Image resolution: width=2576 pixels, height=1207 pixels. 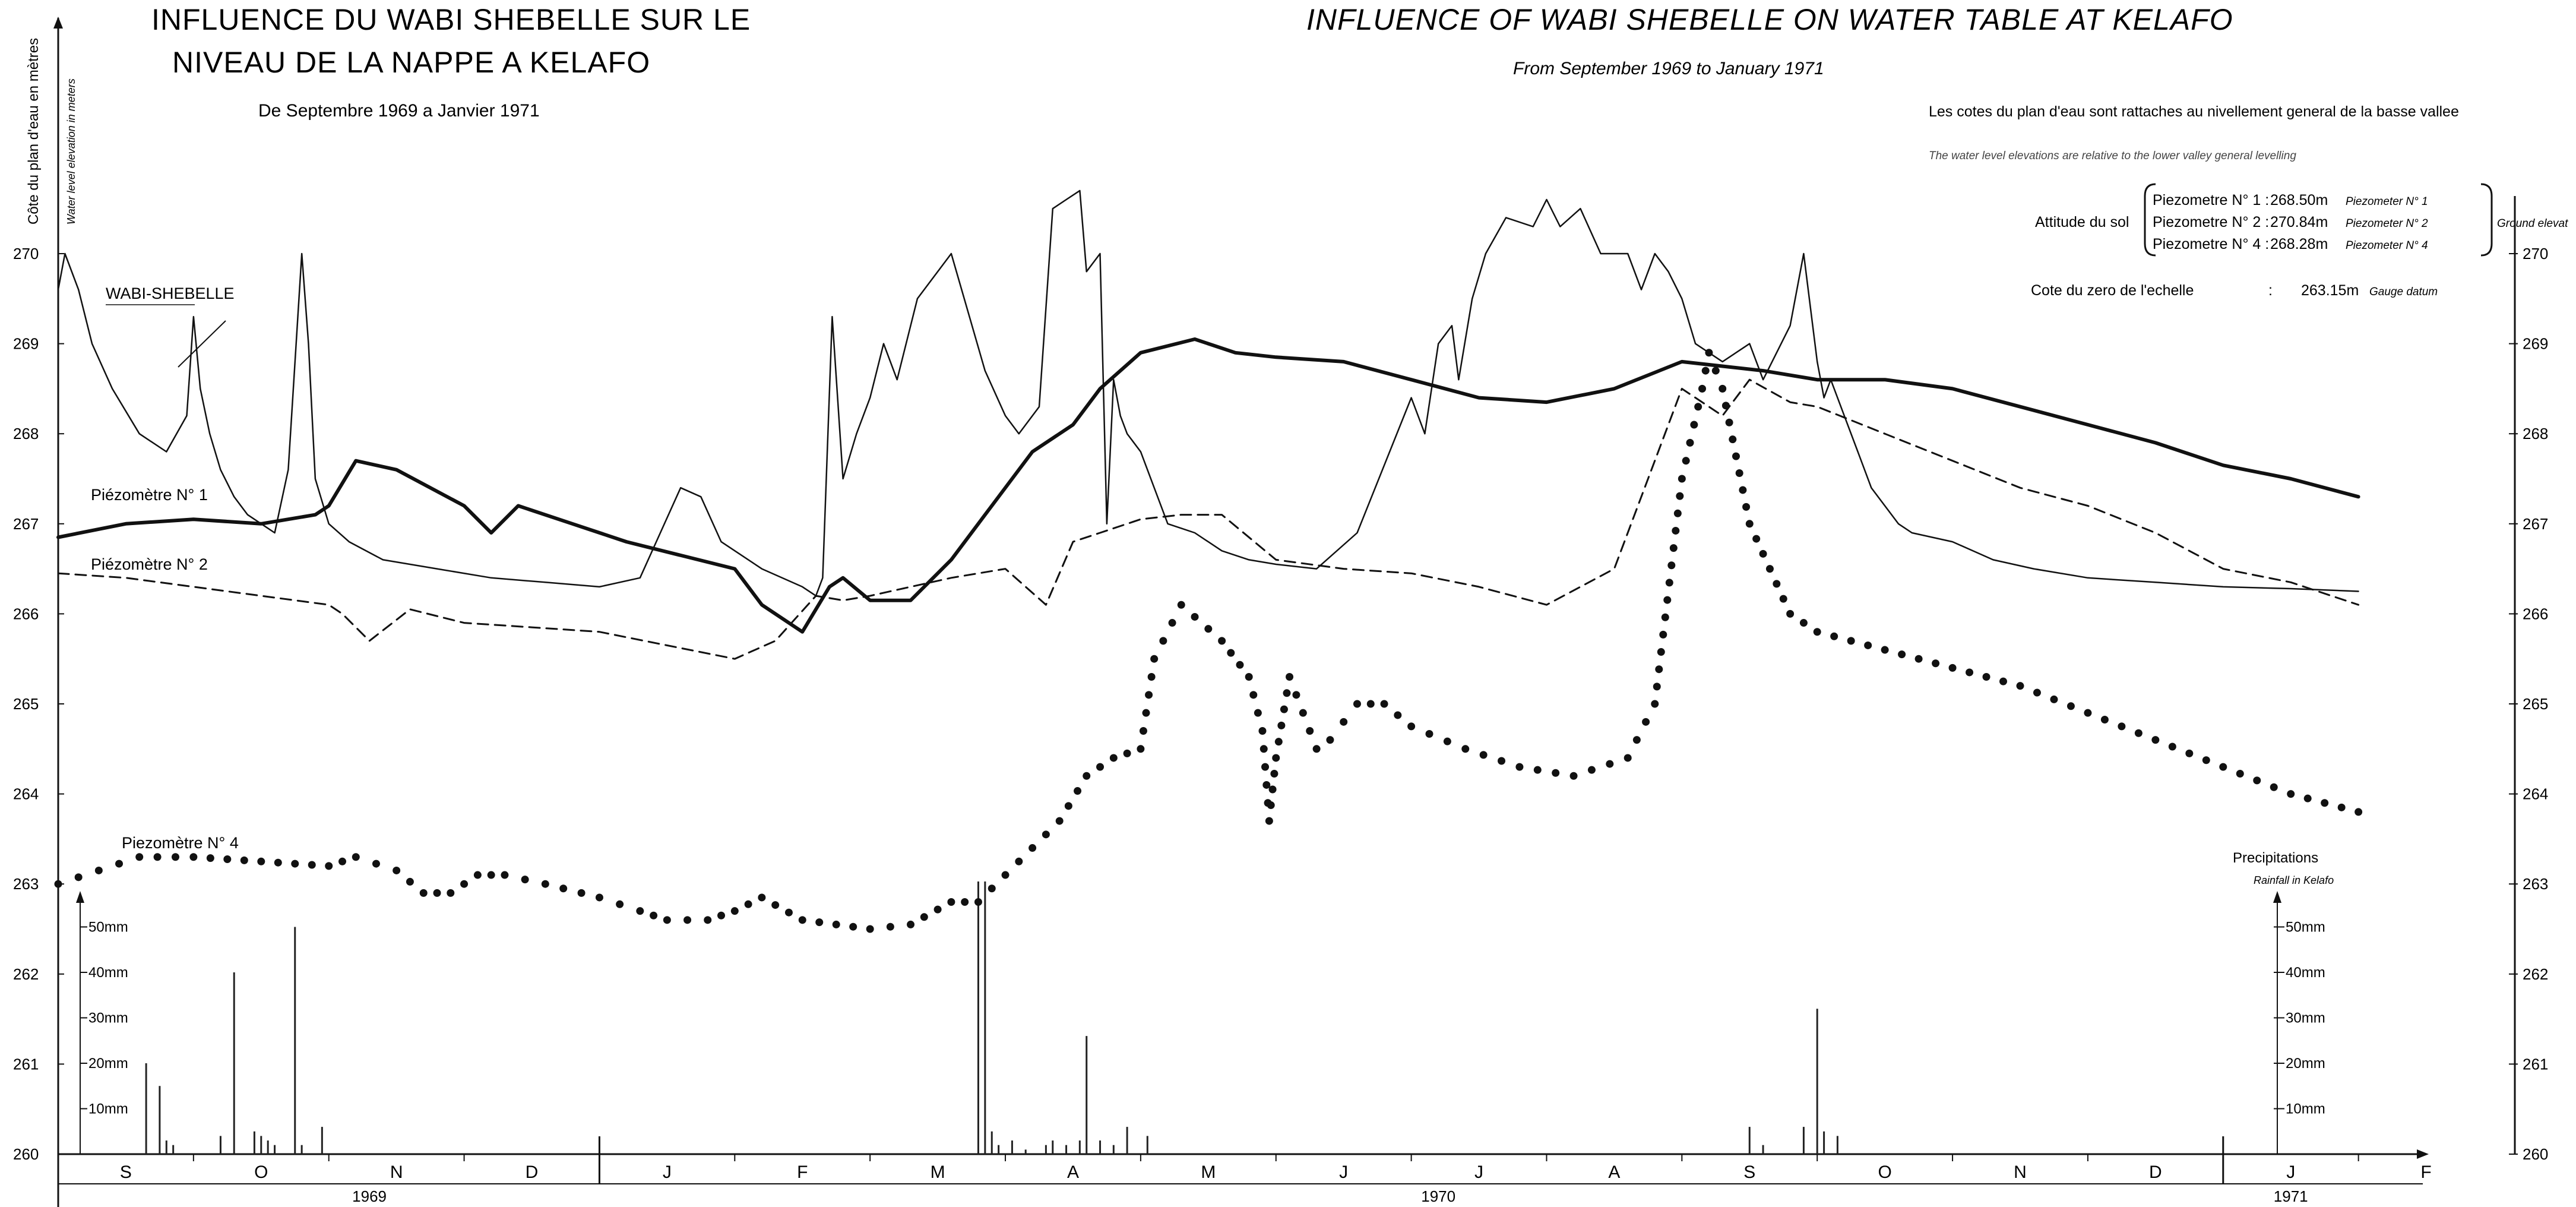 I want to click on rain-axis-right-arrow, so click(x=2277, y=897).